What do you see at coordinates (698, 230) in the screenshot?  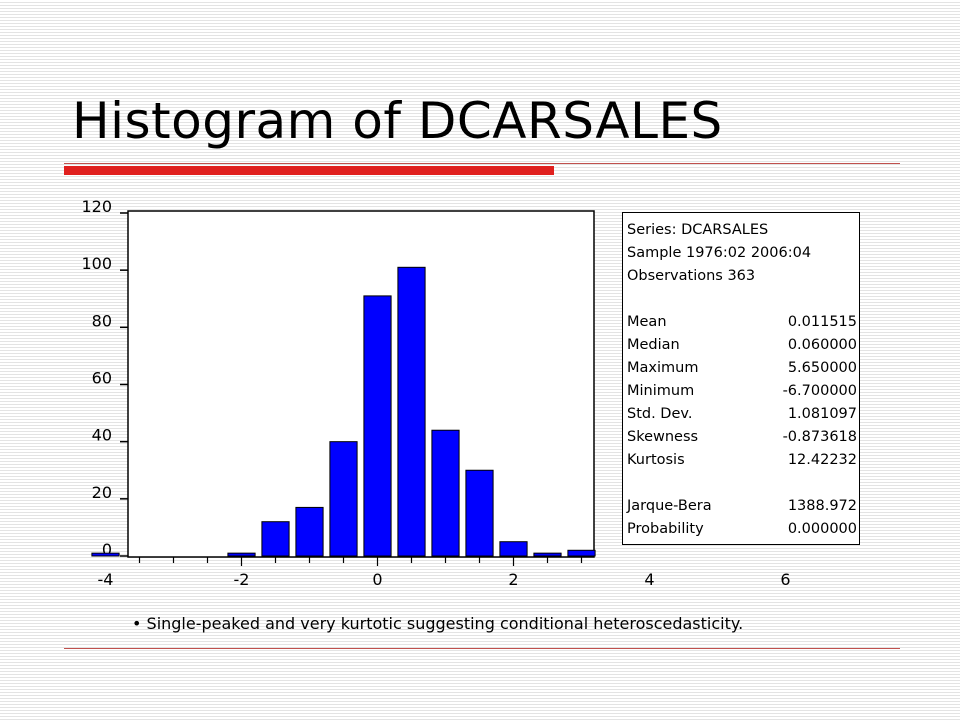 I see `stats-series: Series: DCARSALES` at bounding box center [698, 230].